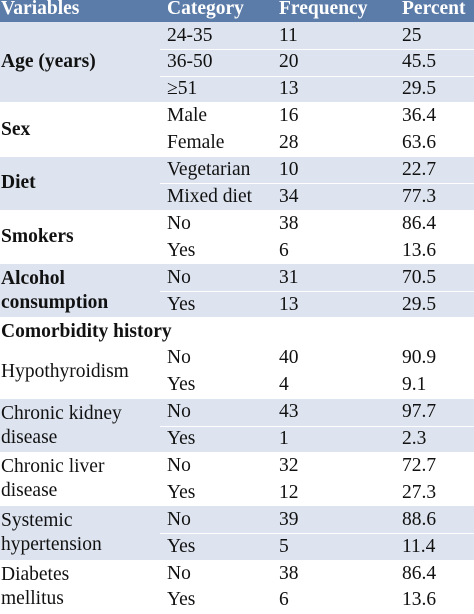 Image resolution: width=474 pixels, height=614 pixels. Describe the element at coordinates (16, 129) in the screenshot. I see `variable-label: Sex` at that location.